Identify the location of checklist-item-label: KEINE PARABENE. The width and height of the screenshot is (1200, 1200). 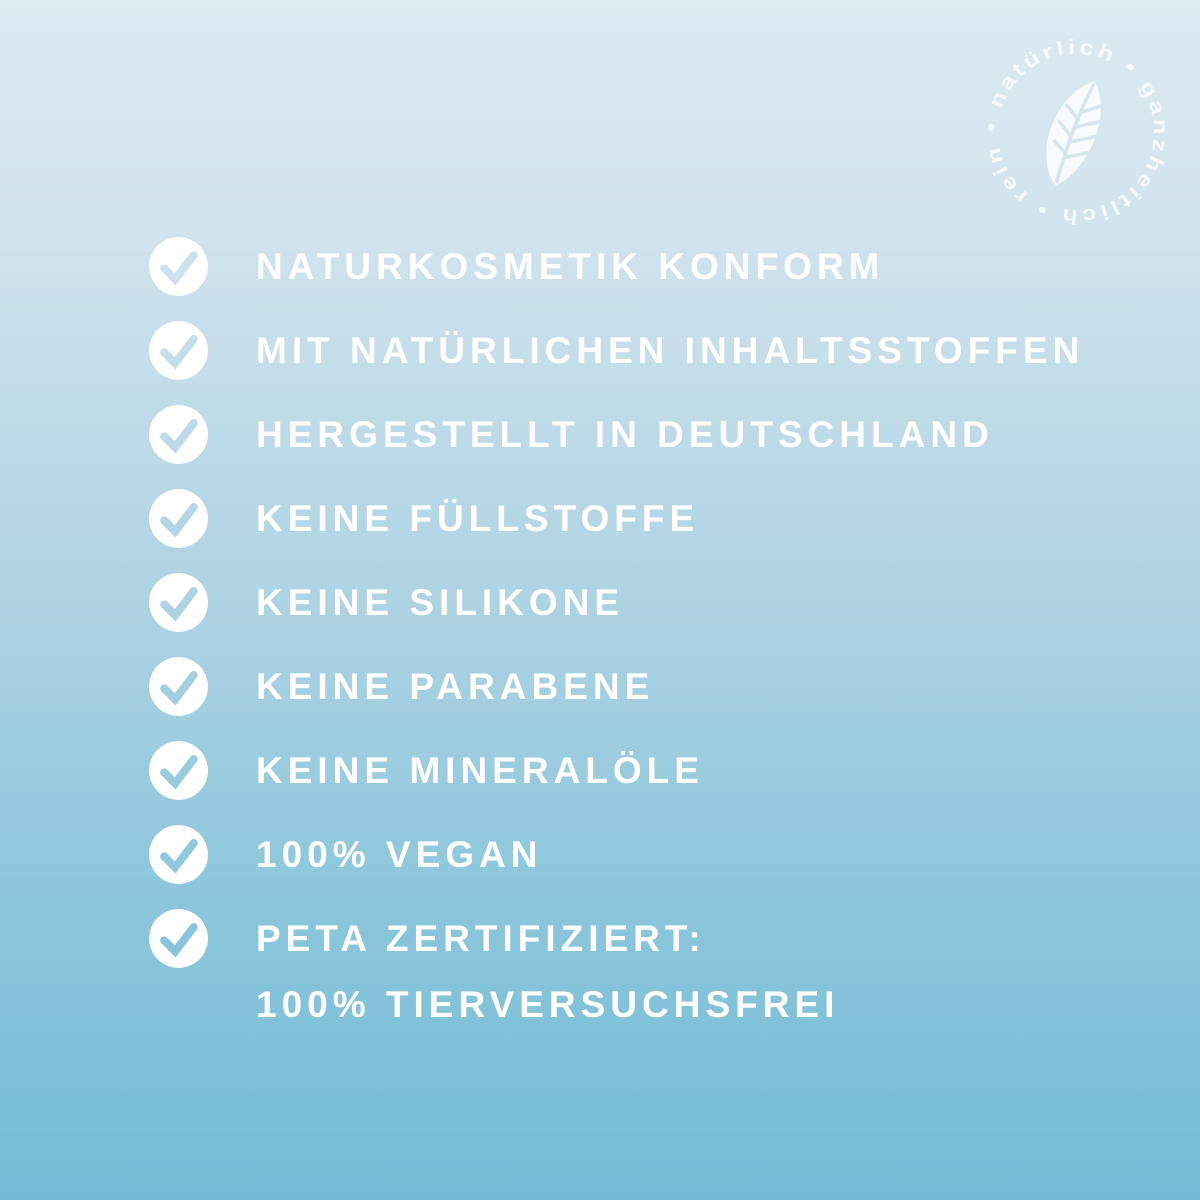
(455, 686).